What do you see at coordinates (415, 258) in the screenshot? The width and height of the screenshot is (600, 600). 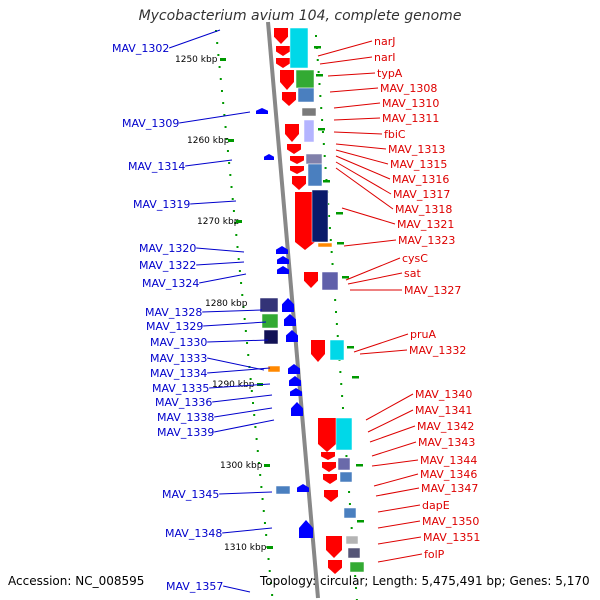 I see `right-gene-label: cysC` at bounding box center [415, 258].